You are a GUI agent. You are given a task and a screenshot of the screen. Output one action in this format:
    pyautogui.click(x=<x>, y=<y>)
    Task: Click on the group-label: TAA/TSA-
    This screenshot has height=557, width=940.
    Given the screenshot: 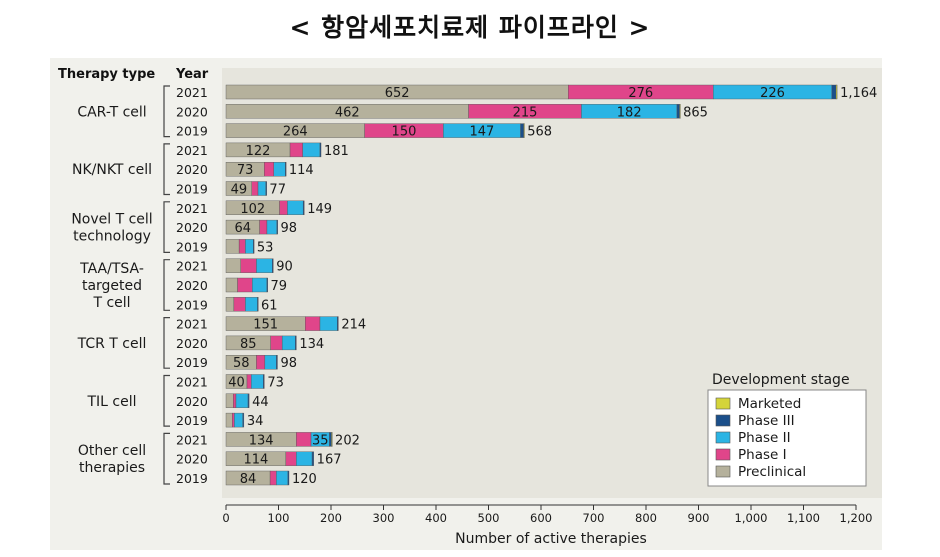 What is the action you would take?
    pyautogui.click(x=111, y=269)
    